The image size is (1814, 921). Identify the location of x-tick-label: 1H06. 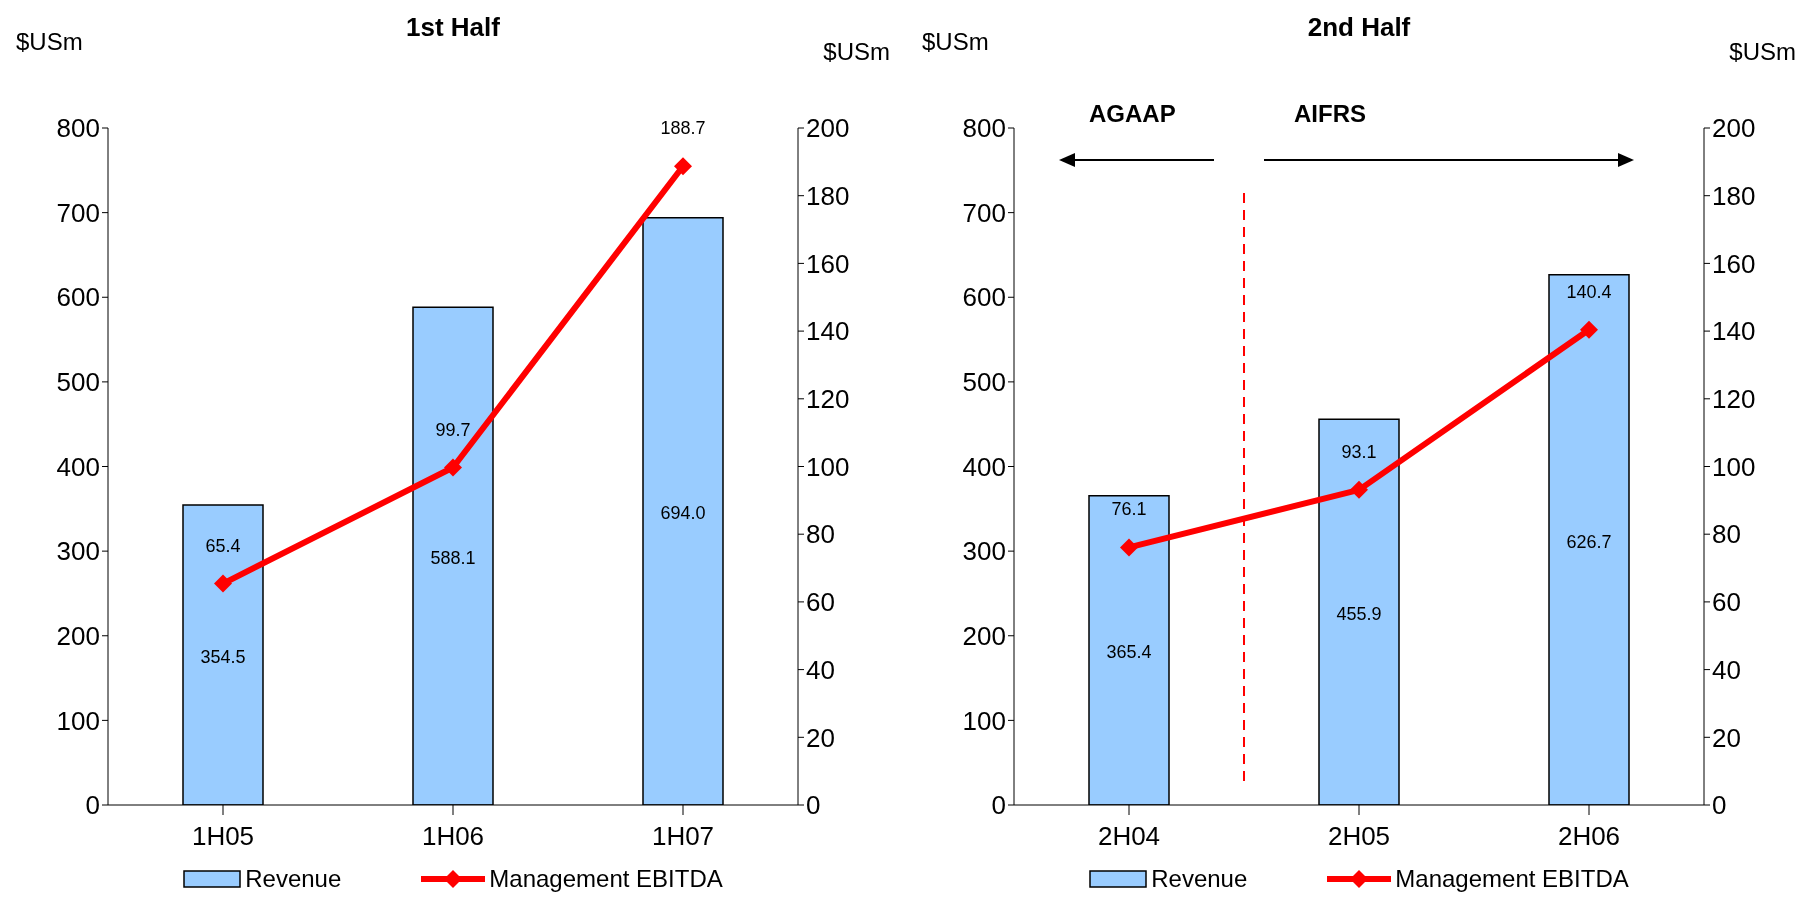
(453, 836).